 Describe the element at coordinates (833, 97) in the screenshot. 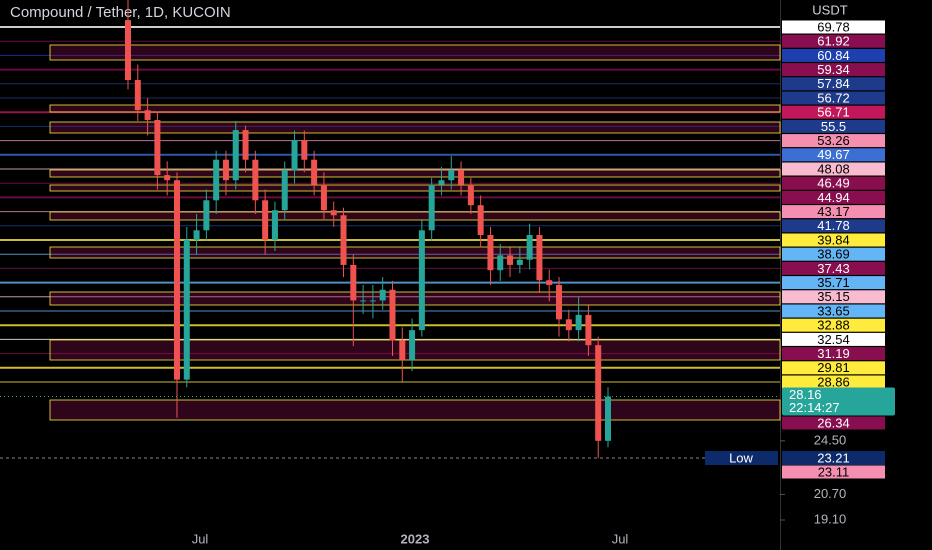

I see `level-label: 56.72` at that location.